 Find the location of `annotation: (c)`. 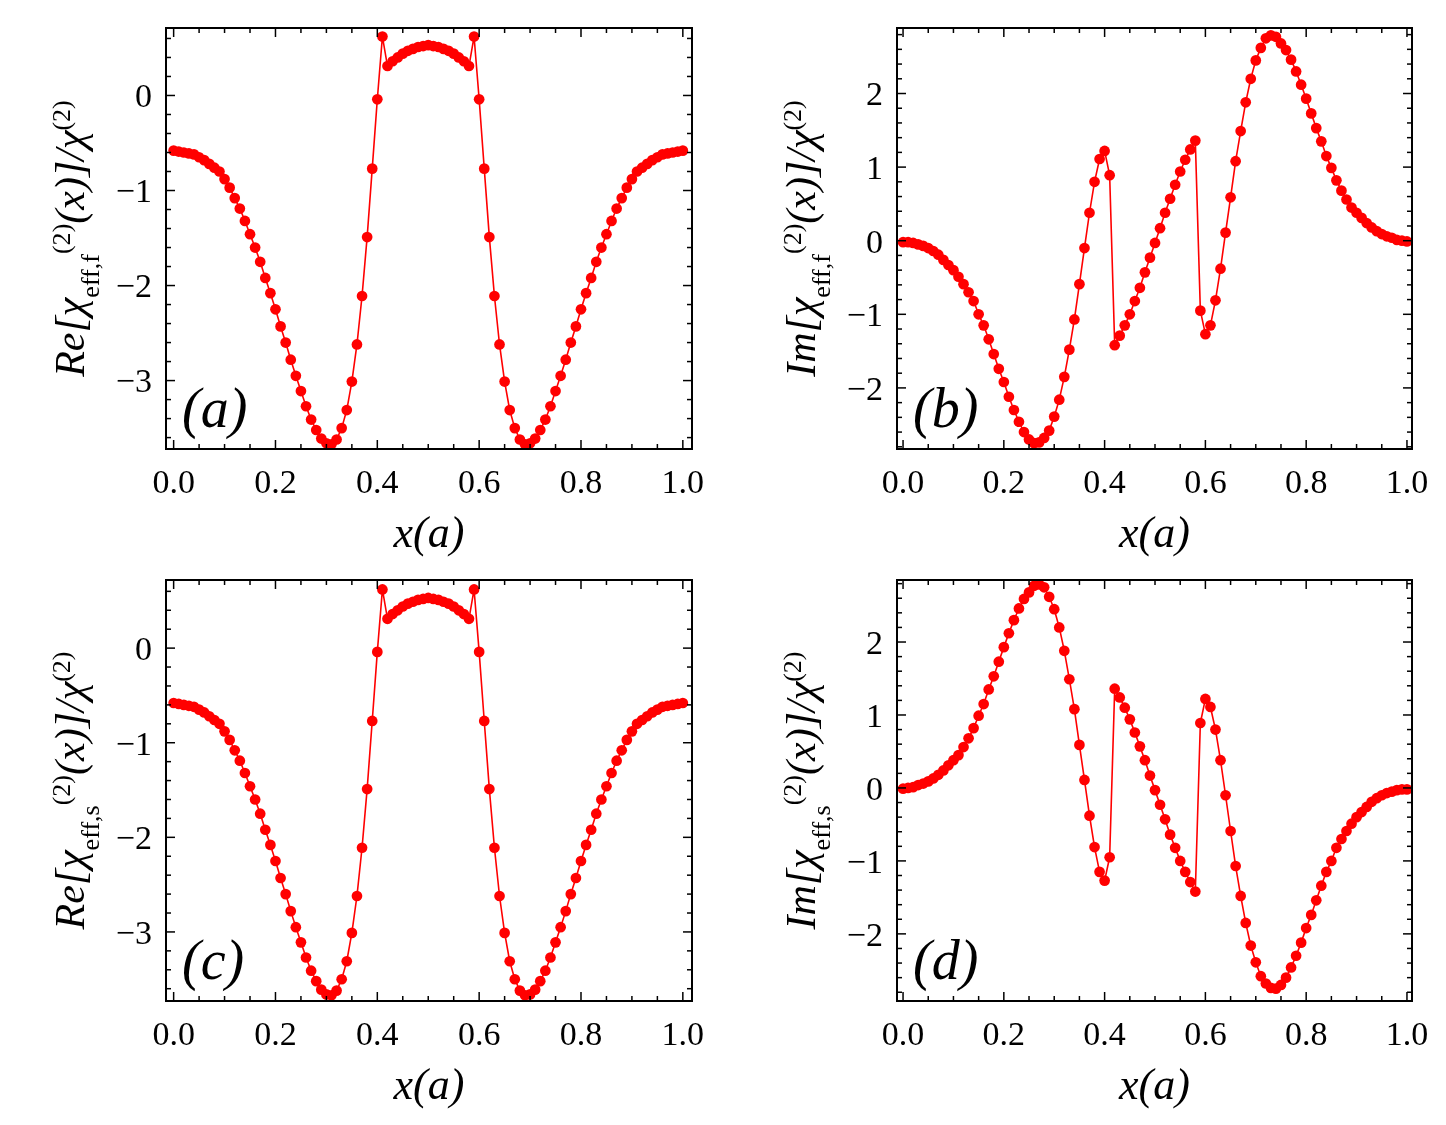

annotation: (c) is located at coordinates (213, 960).